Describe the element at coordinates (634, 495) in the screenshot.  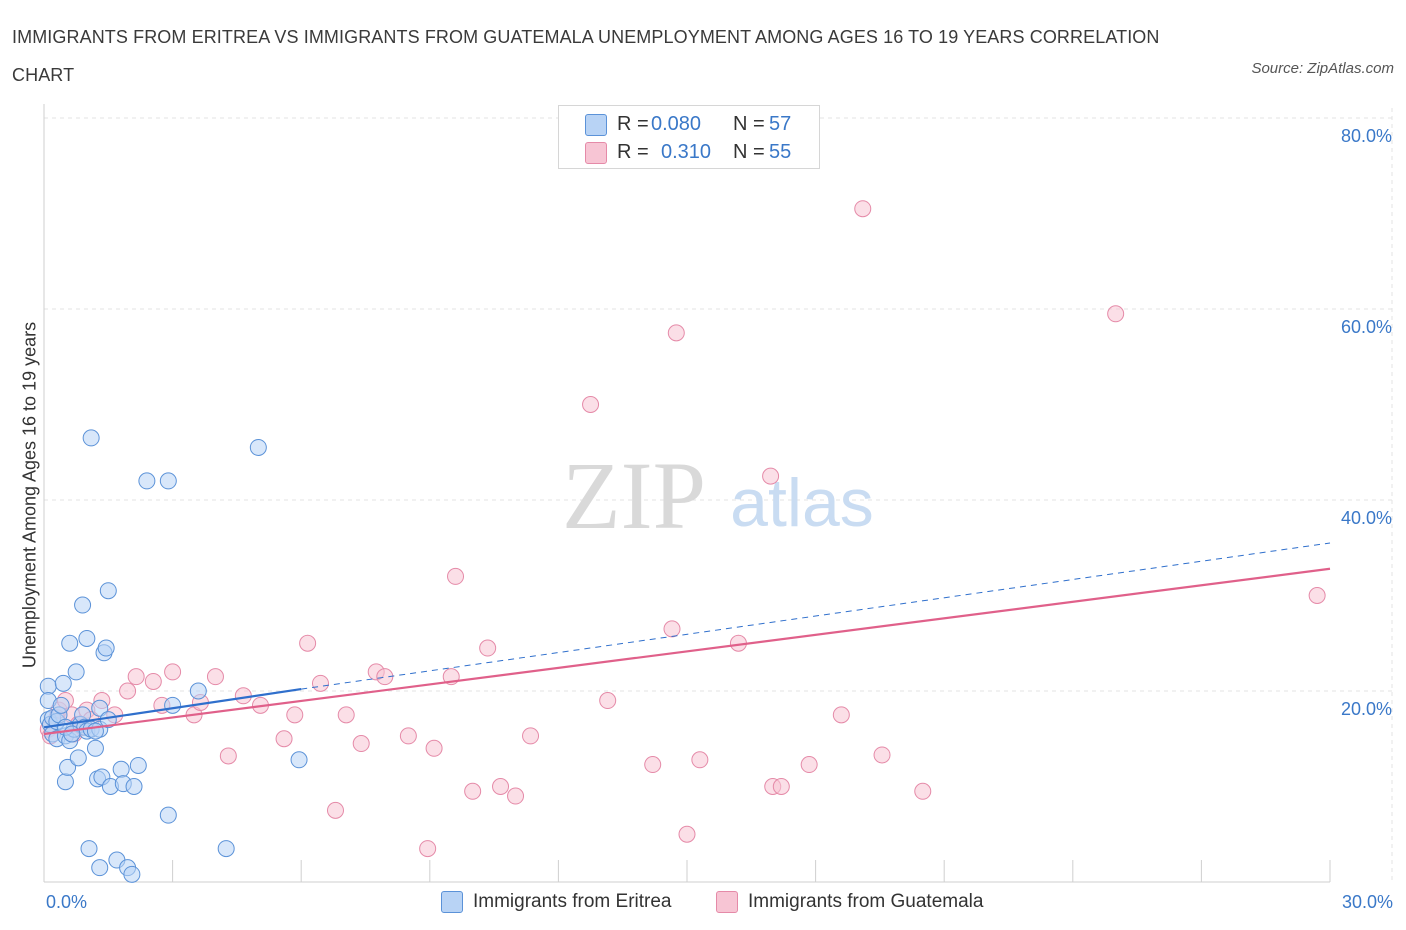
I see `watermark-zip: ZIP` at that location.